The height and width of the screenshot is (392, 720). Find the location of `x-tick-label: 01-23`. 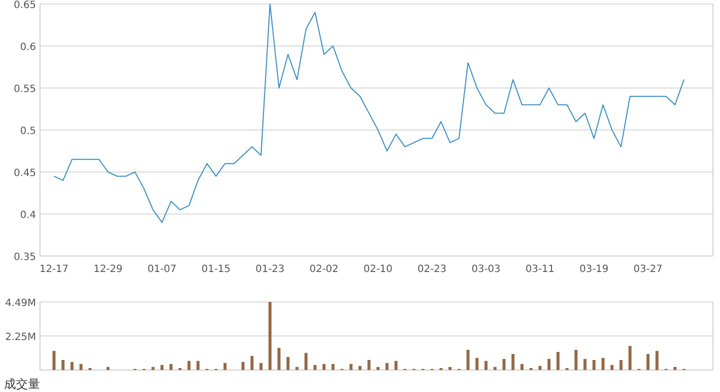

x-tick-label: 01-23 is located at coordinates (270, 269).